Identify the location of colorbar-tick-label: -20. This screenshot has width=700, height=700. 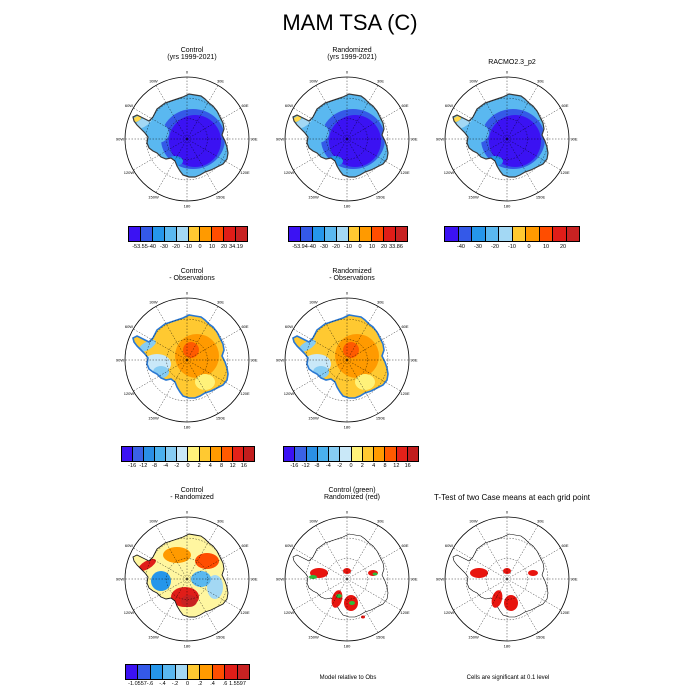
(176, 247).